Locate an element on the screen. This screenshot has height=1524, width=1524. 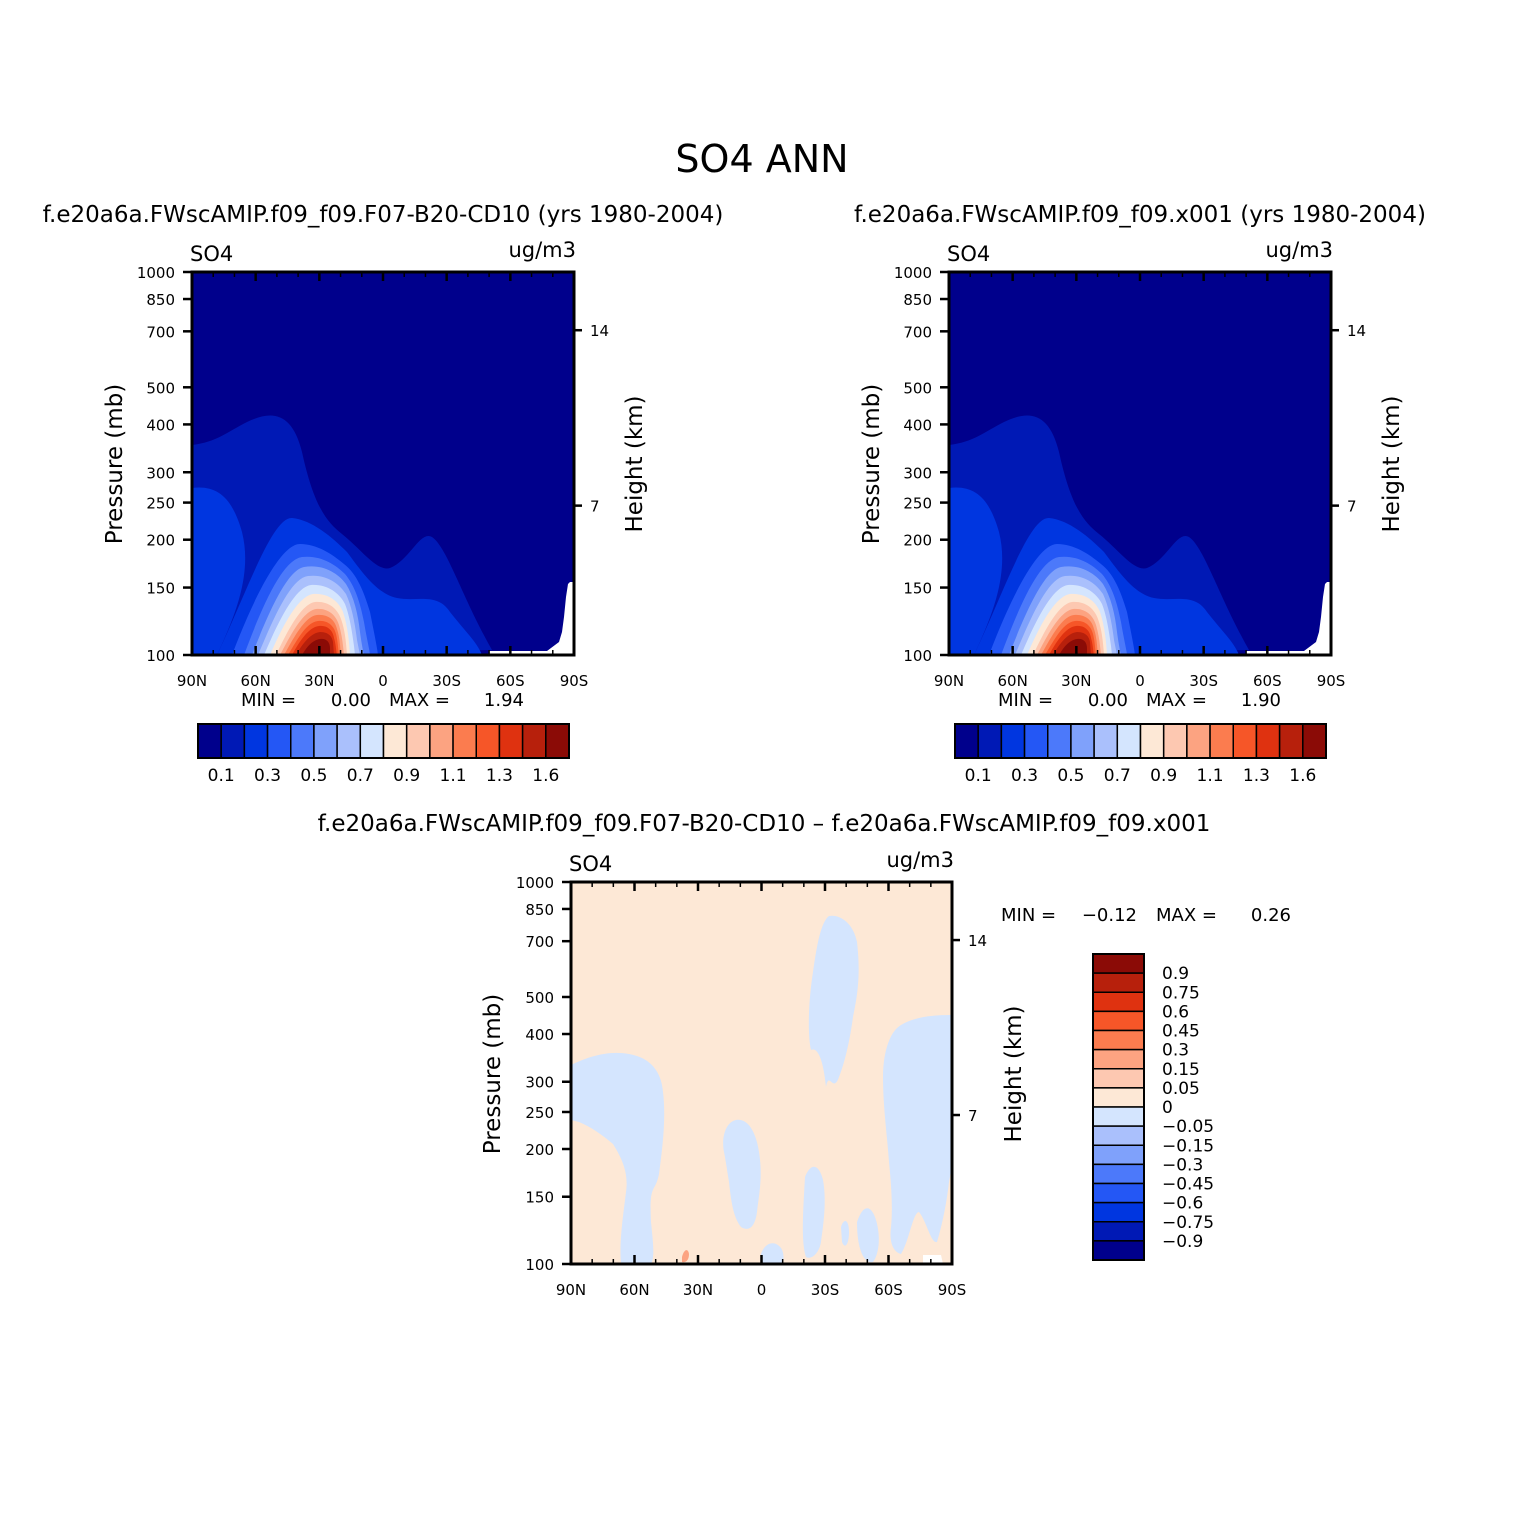
contour-layers is located at coordinates (383, 463).